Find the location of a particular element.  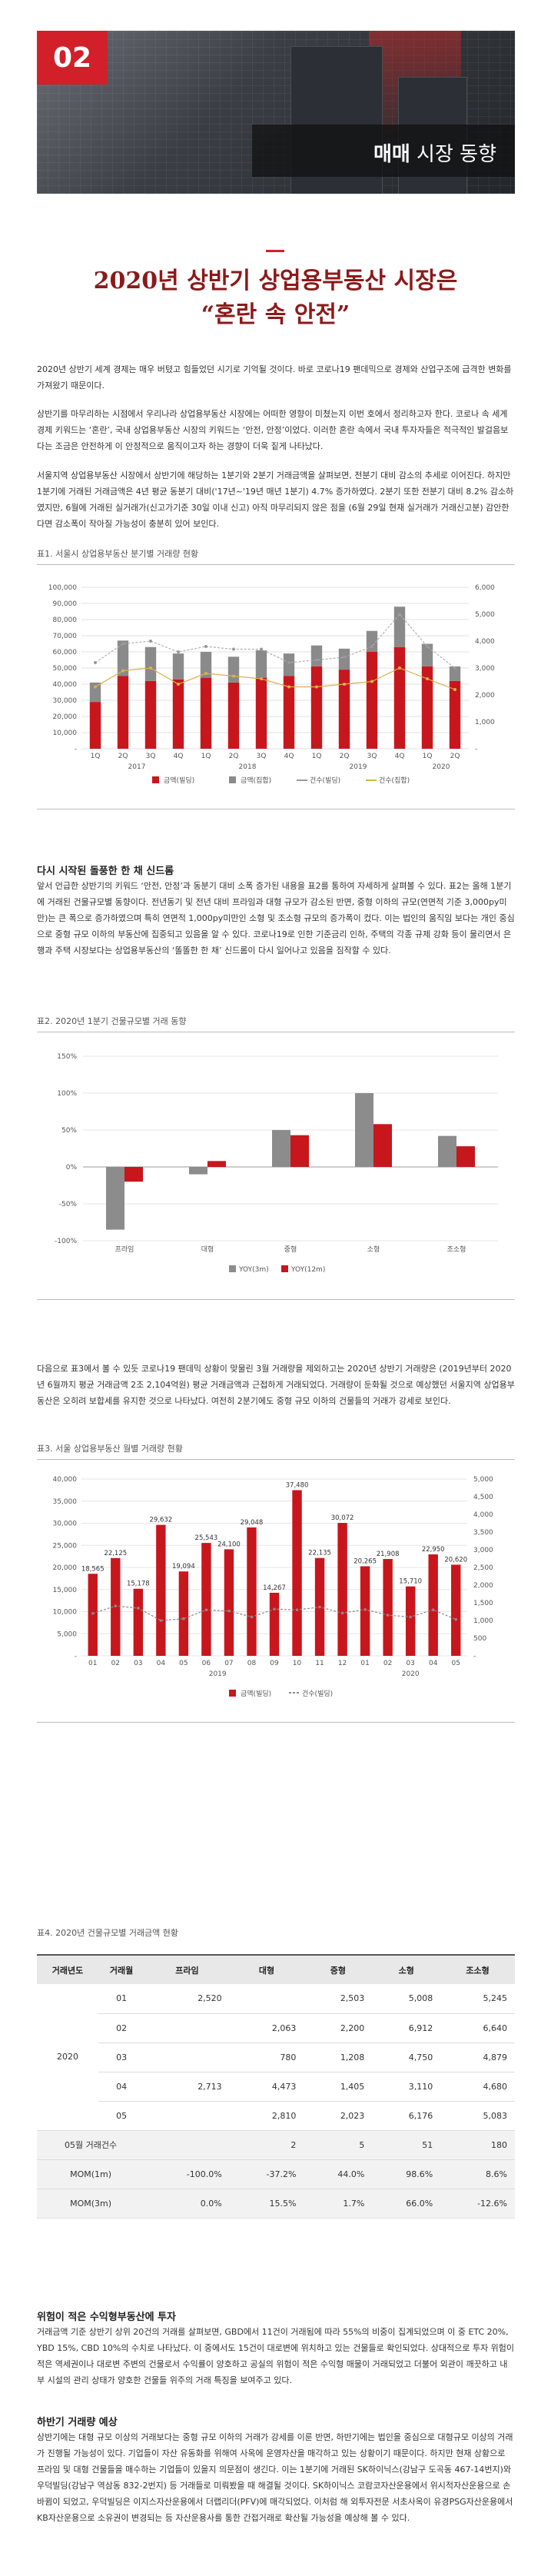

y-tick-label: 50,000 is located at coordinates (65, 669).